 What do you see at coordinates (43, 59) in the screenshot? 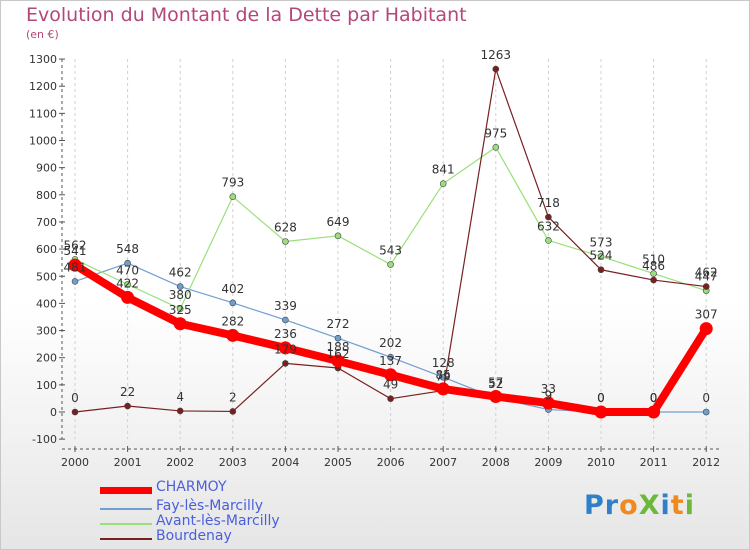
I see `y-tick-label: 1300` at bounding box center [43, 59].